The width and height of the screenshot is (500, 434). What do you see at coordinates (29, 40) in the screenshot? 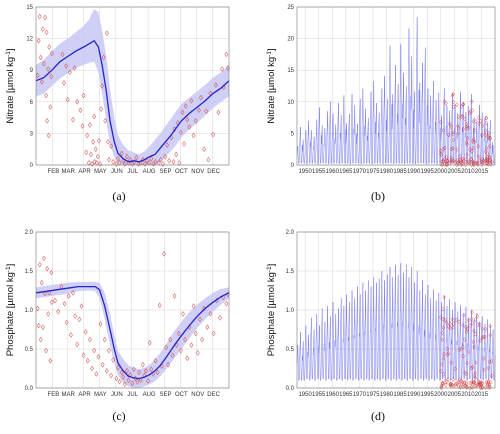
I see `y-tick-label: 12` at bounding box center [29, 40].